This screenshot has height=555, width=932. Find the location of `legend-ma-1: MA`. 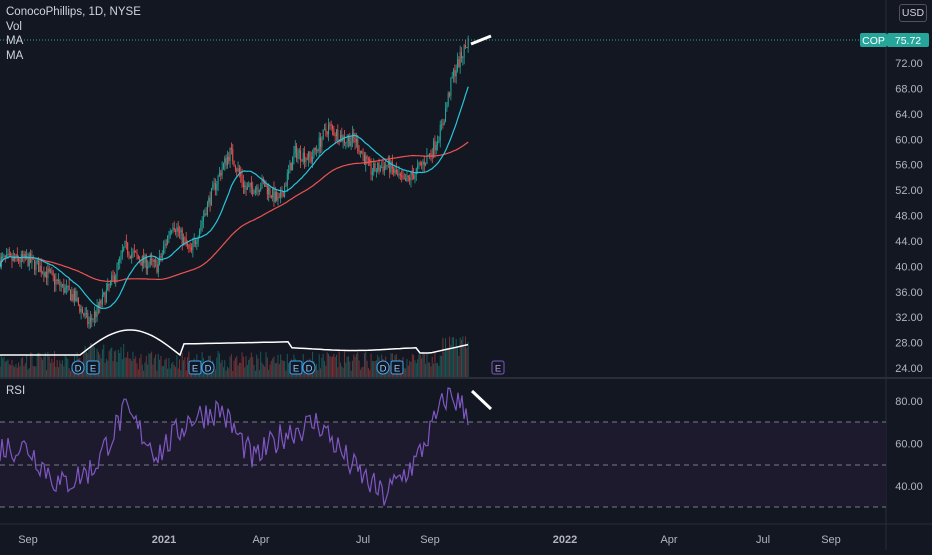

legend-ma-1: MA is located at coordinates (15, 41).